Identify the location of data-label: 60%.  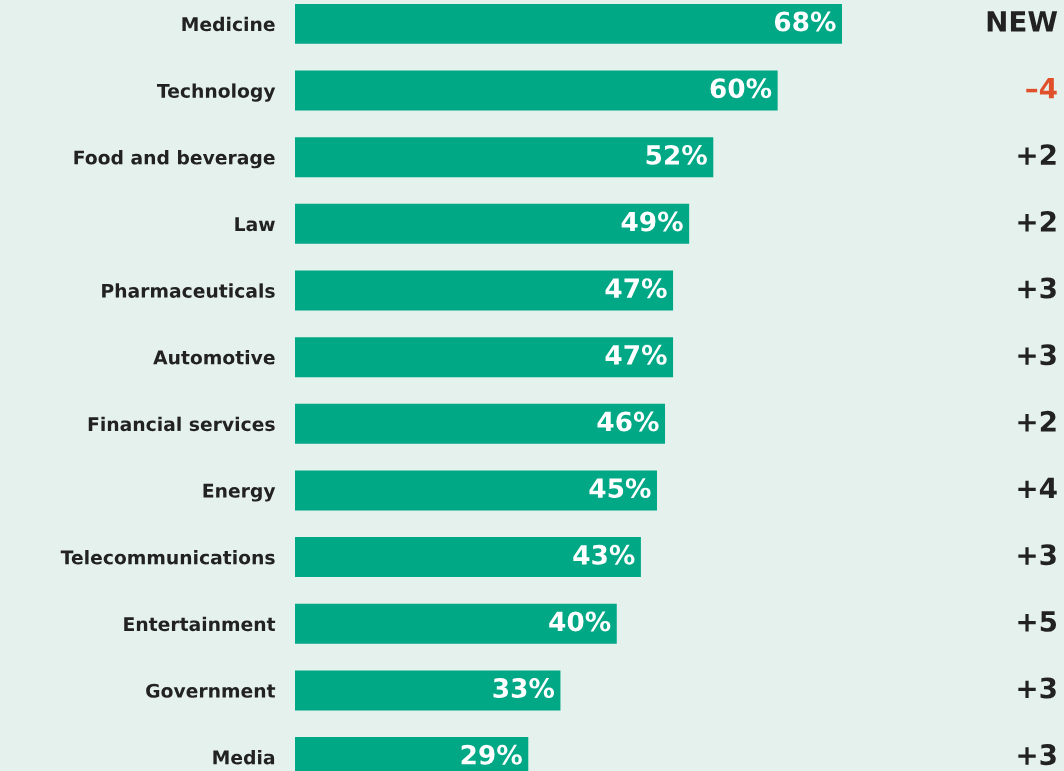
(741, 88).